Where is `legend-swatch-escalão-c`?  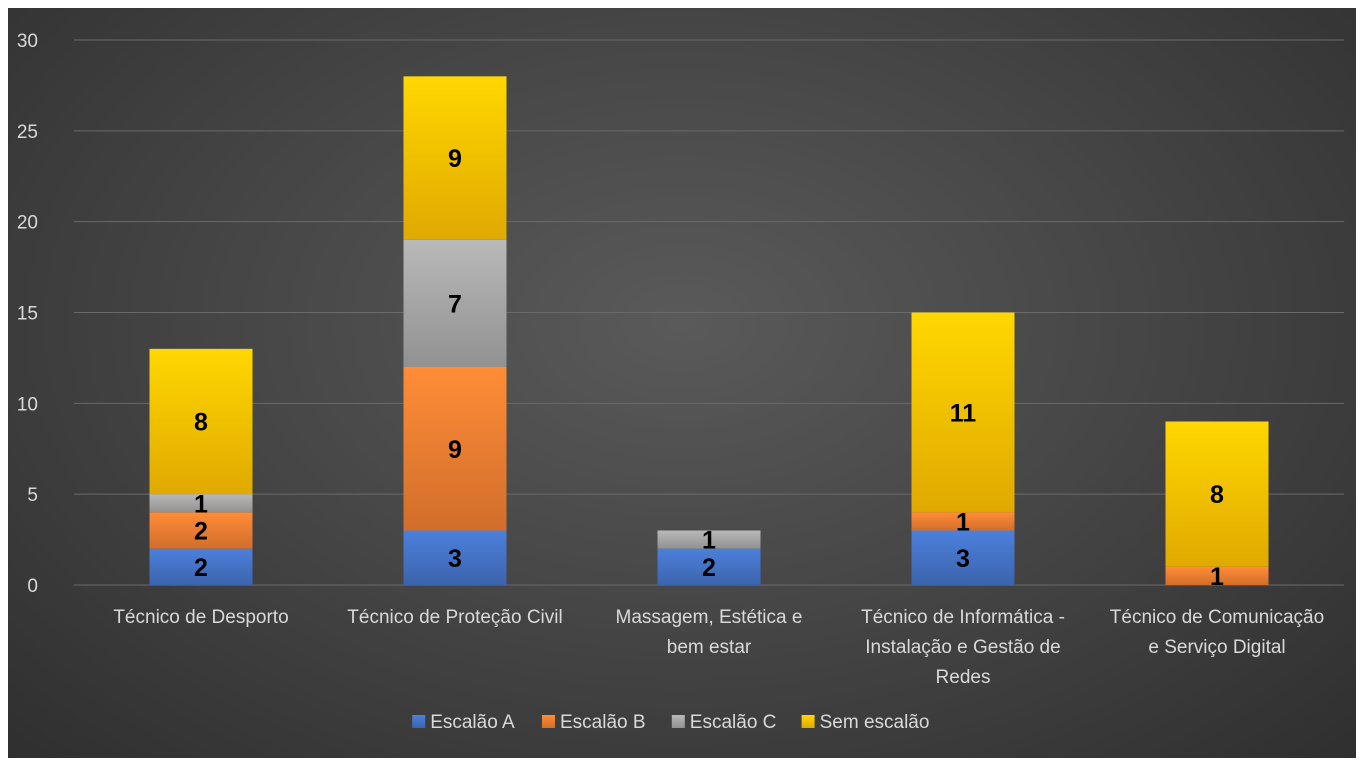 legend-swatch-escalão-c is located at coordinates (678, 721).